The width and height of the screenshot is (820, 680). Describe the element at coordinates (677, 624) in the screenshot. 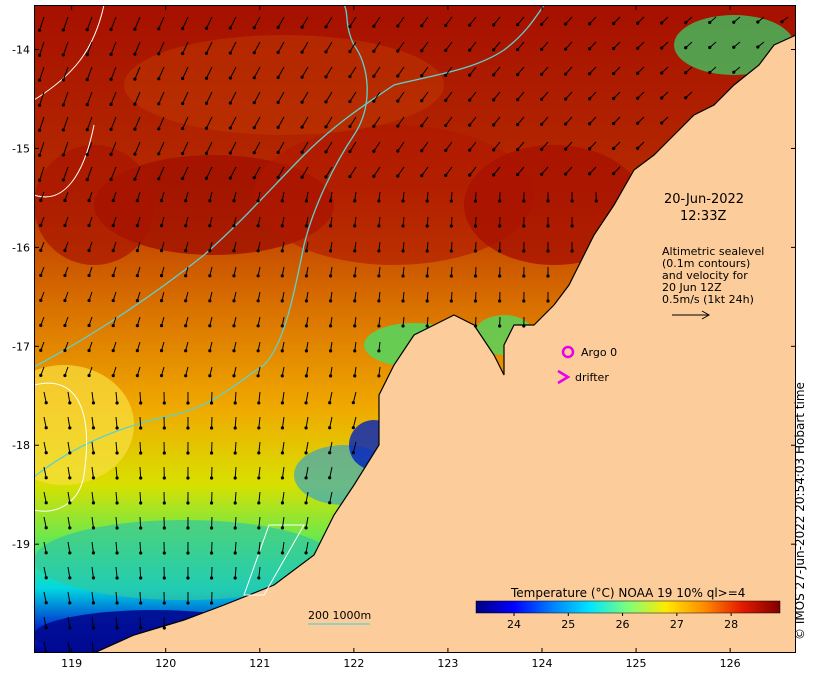

I see `colorbar-tick-label: 27` at that location.